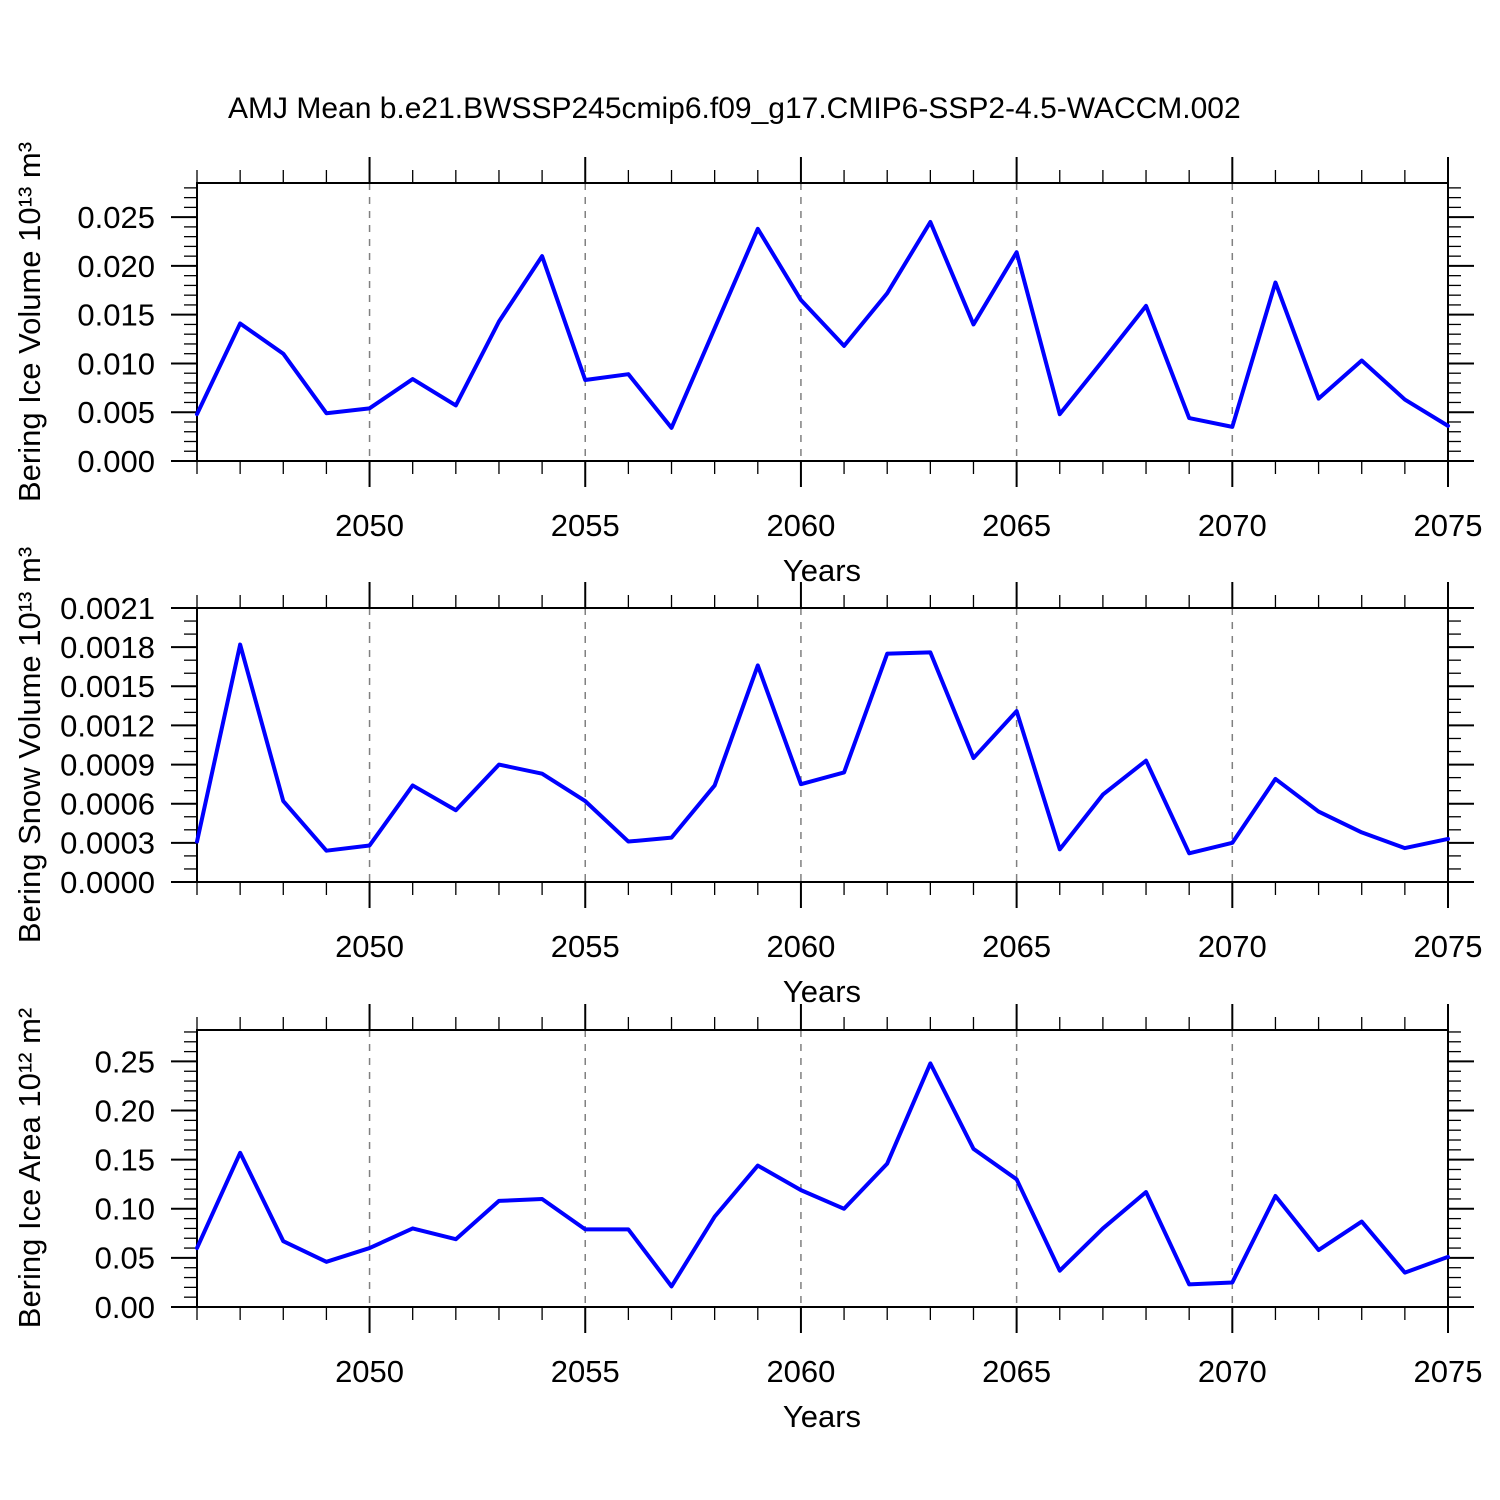 The height and width of the screenshot is (1500, 1500). Describe the element at coordinates (116, 461) in the screenshot. I see `y-tick-label: 0.000` at that location.